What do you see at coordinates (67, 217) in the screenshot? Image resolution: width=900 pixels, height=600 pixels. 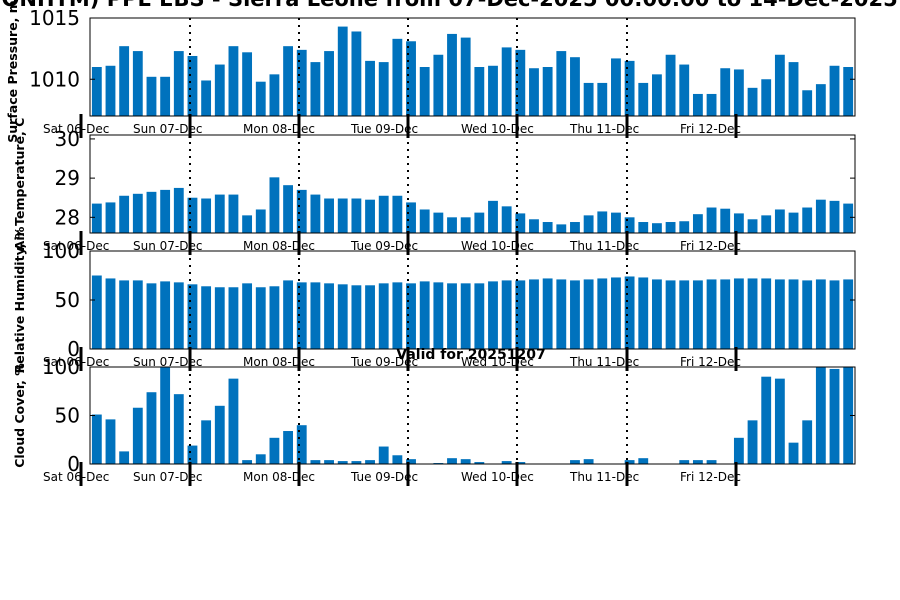 I see `temperature-ytick-label-0: 28` at bounding box center [67, 217].